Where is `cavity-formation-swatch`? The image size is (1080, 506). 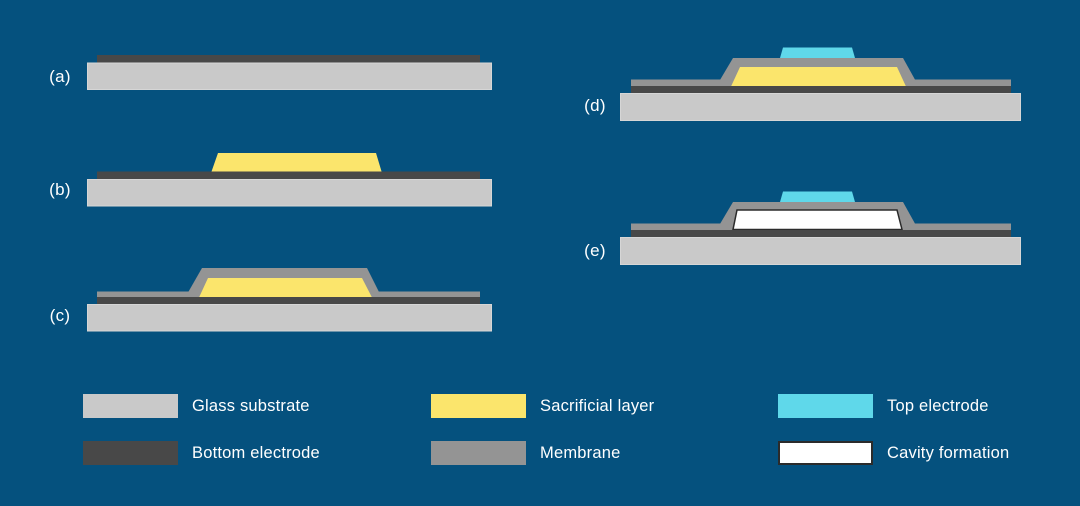
cavity-formation-swatch is located at coordinates (825, 453).